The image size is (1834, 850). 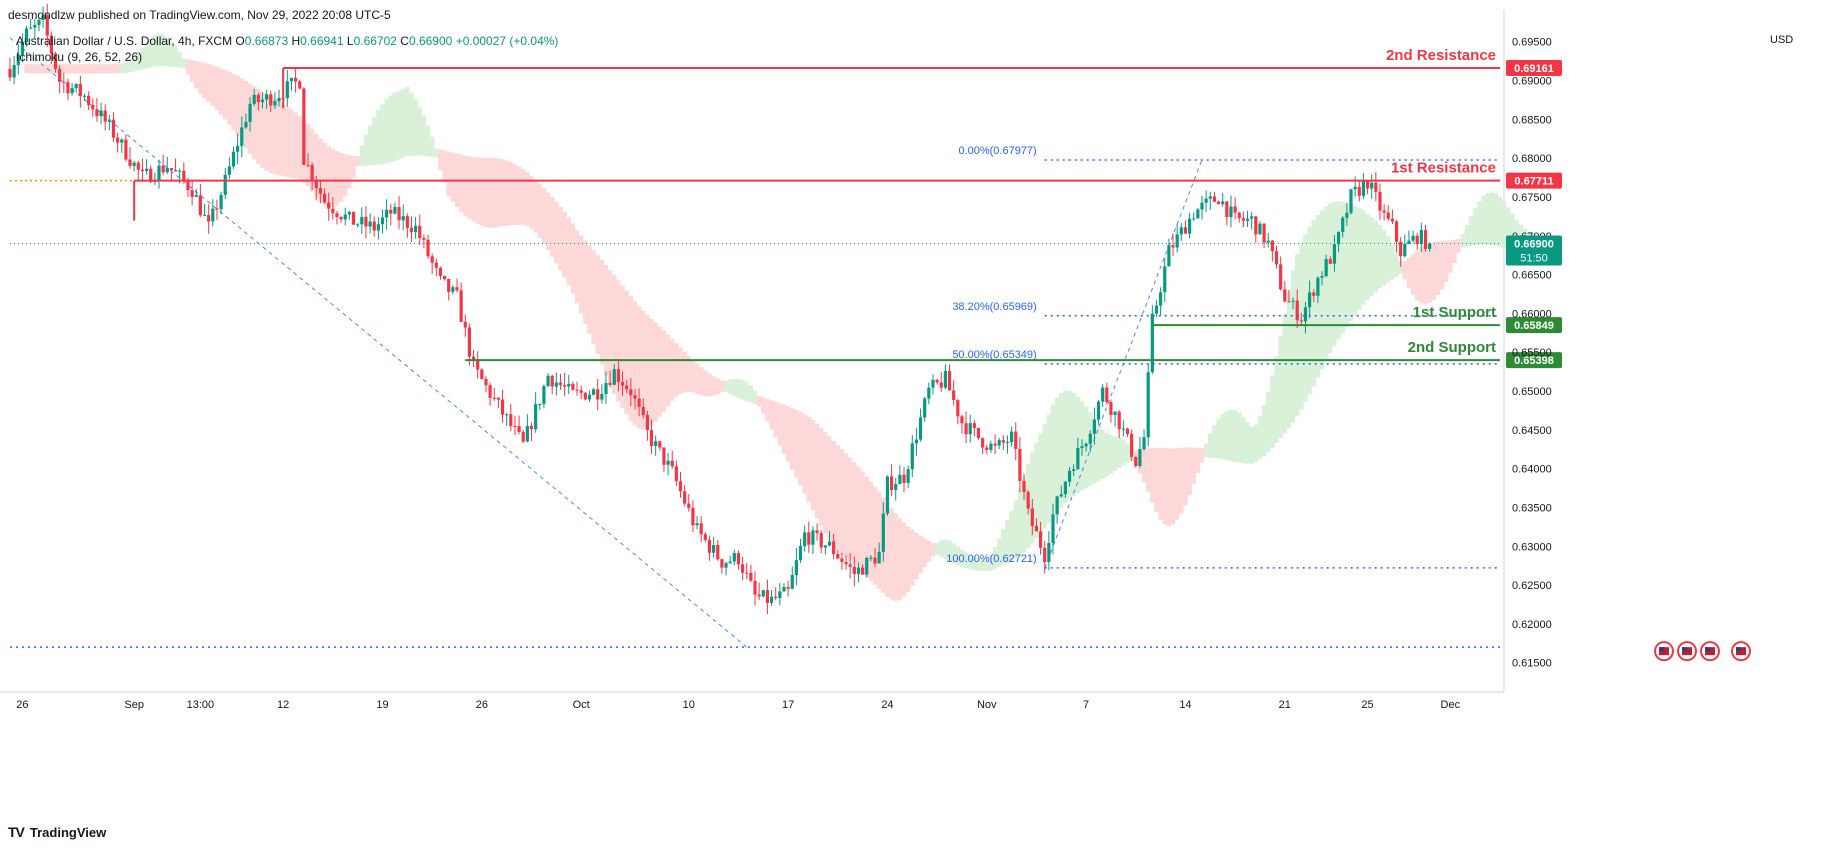 What do you see at coordinates (79, 57) in the screenshot?
I see `ichimoku-indicator-label: Ichimoku (9, 26, 52, 26)` at bounding box center [79, 57].